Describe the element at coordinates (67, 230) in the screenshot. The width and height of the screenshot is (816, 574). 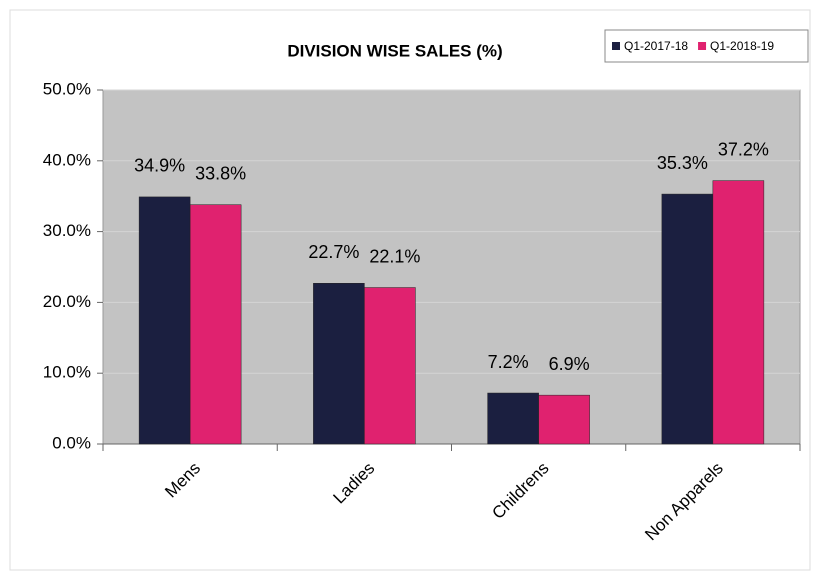
I see `y-tick-label: 30.0%` at that location.